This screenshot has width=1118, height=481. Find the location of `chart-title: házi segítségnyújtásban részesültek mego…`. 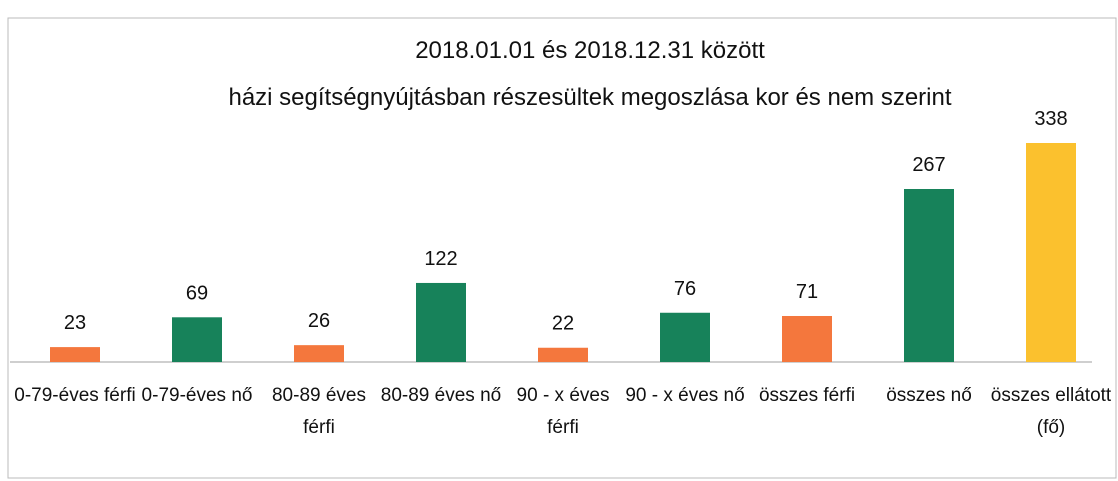

chart-title: házi segítségnyújtásban részesültek mego… is located at coordinates (589, 97).